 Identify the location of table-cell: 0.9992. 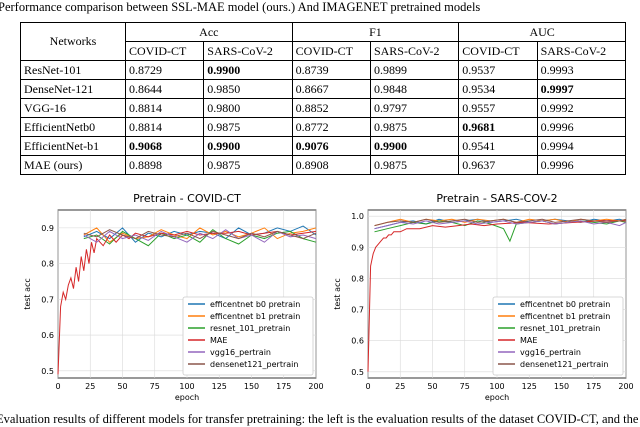
(581, 108).